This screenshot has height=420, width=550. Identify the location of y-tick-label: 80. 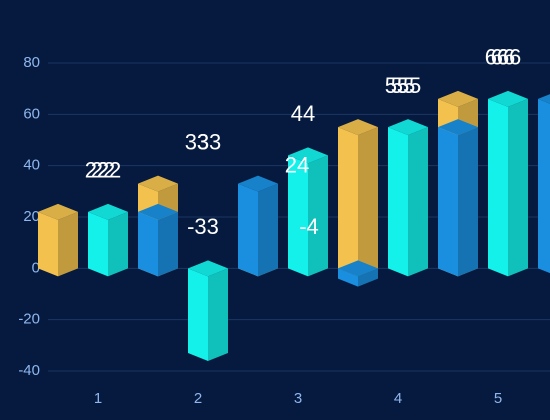
(31, 62).